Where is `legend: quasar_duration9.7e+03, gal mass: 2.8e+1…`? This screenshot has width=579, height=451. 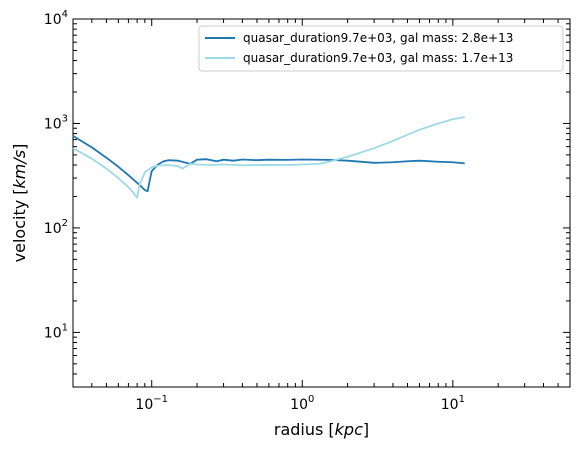
legend: quasar_duration9.7e+03, gal mass: 2.8e+1… is located at coordinates (381, 48).